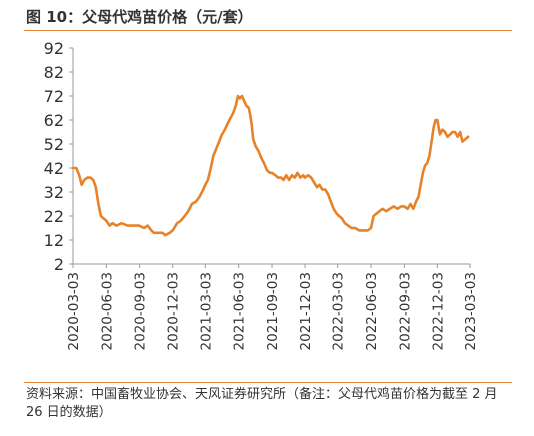  What do you see at coordinates (54, 144) in the screenshot?
I see `y-tick-label: 52` at bounding box center [54, 144].